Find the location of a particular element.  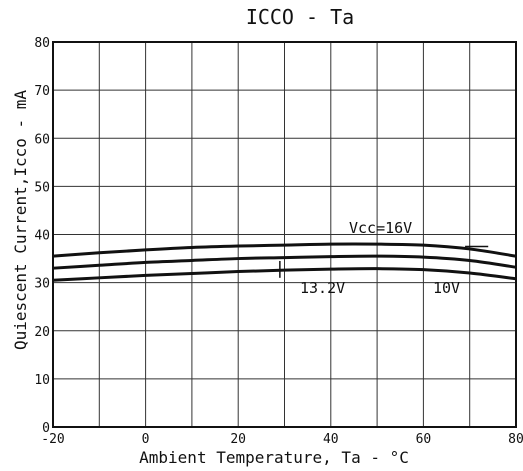

curves is located at coordinates (284, 262).